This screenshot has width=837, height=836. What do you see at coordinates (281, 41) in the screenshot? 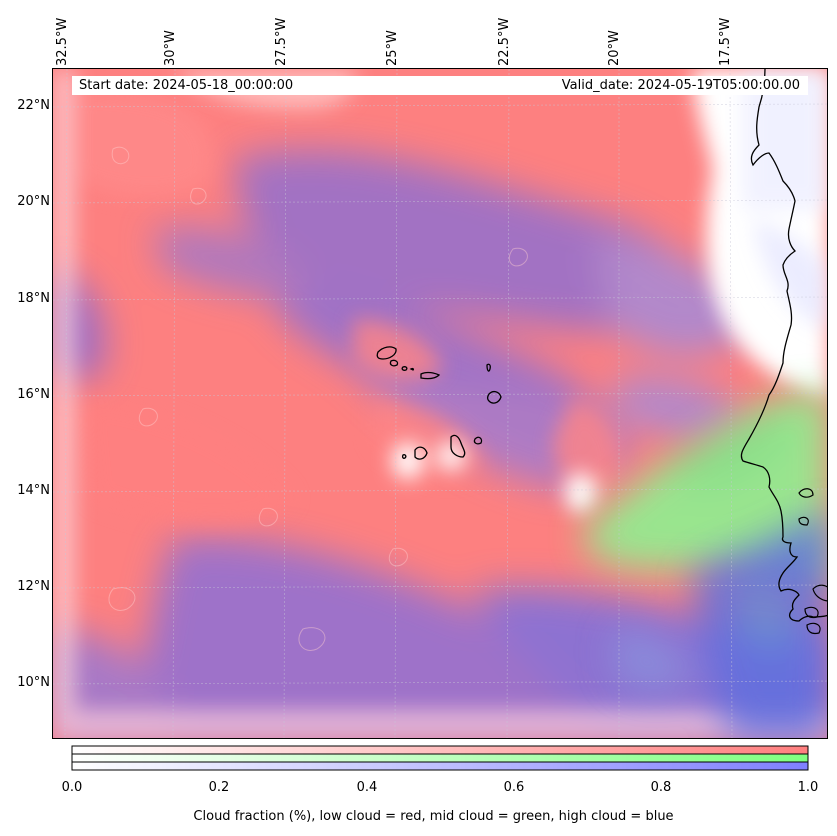
I see `lon-label-27-5w: 27.5°W` at bounding box center [281, 41].